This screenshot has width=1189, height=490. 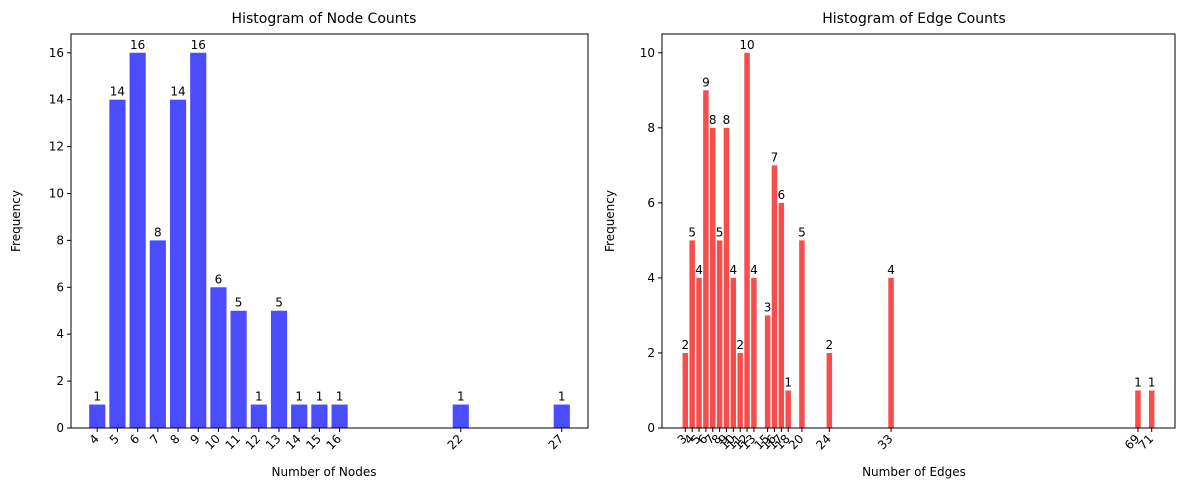 What do you see at coordinates (324, 472) in the screenshot?
I see `x-axis-label: Number of Nodes` at bounding box center [324, 472].